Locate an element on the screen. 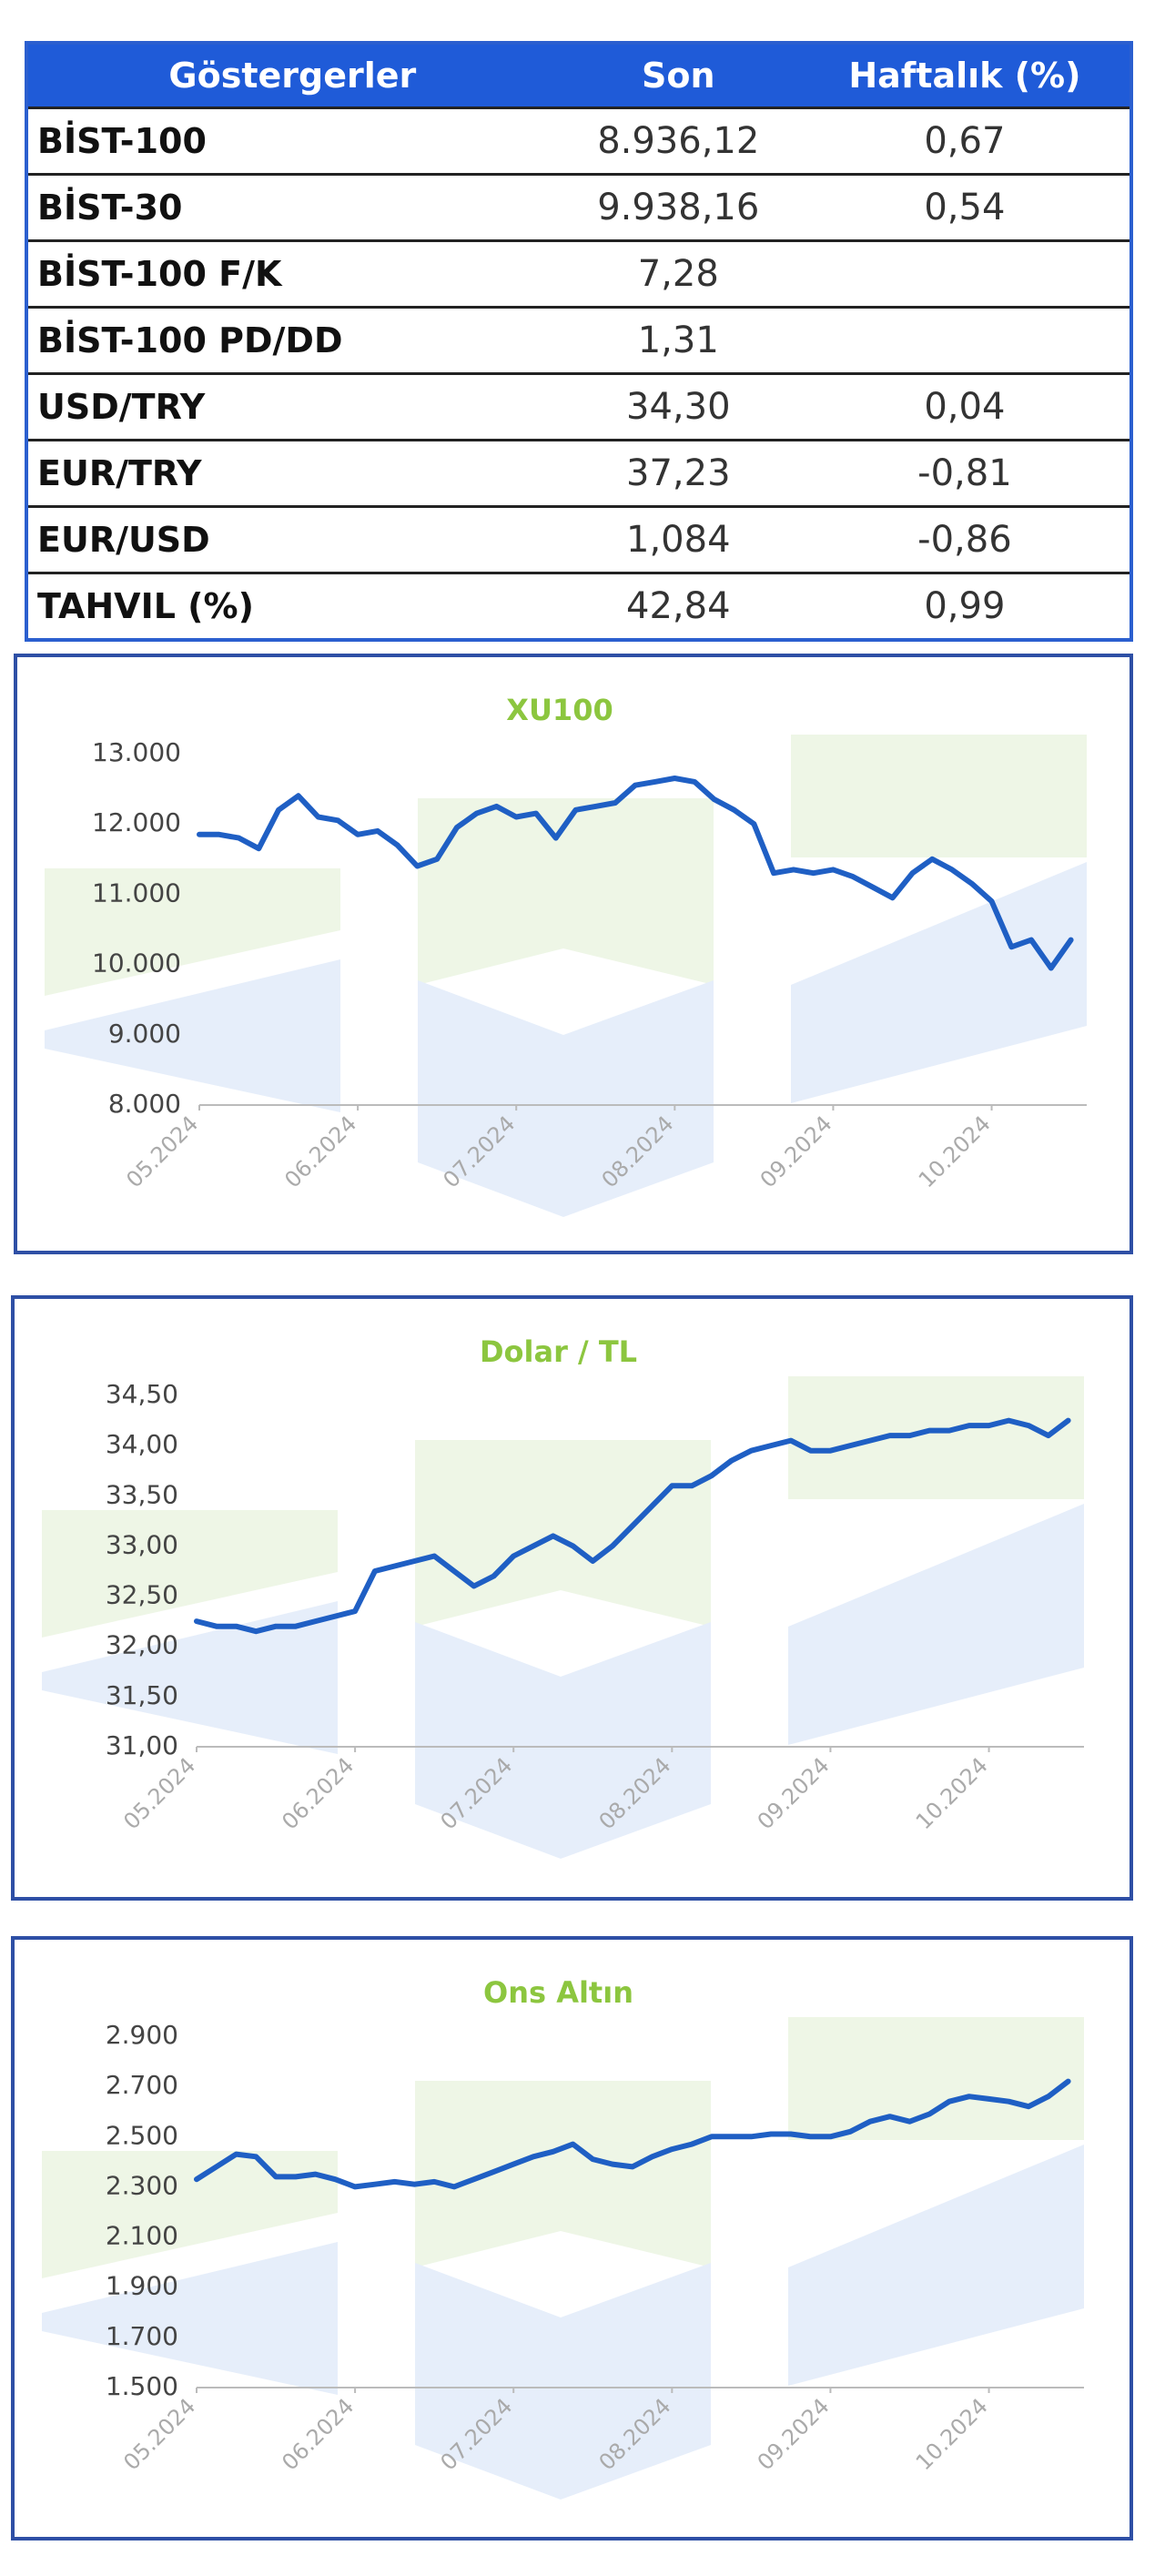 Image resolution: width=1165 pixels, height=2576 pixels. table-row: TAHVIL (%) 42,84 0,99 is located at coordinates (578, 606).